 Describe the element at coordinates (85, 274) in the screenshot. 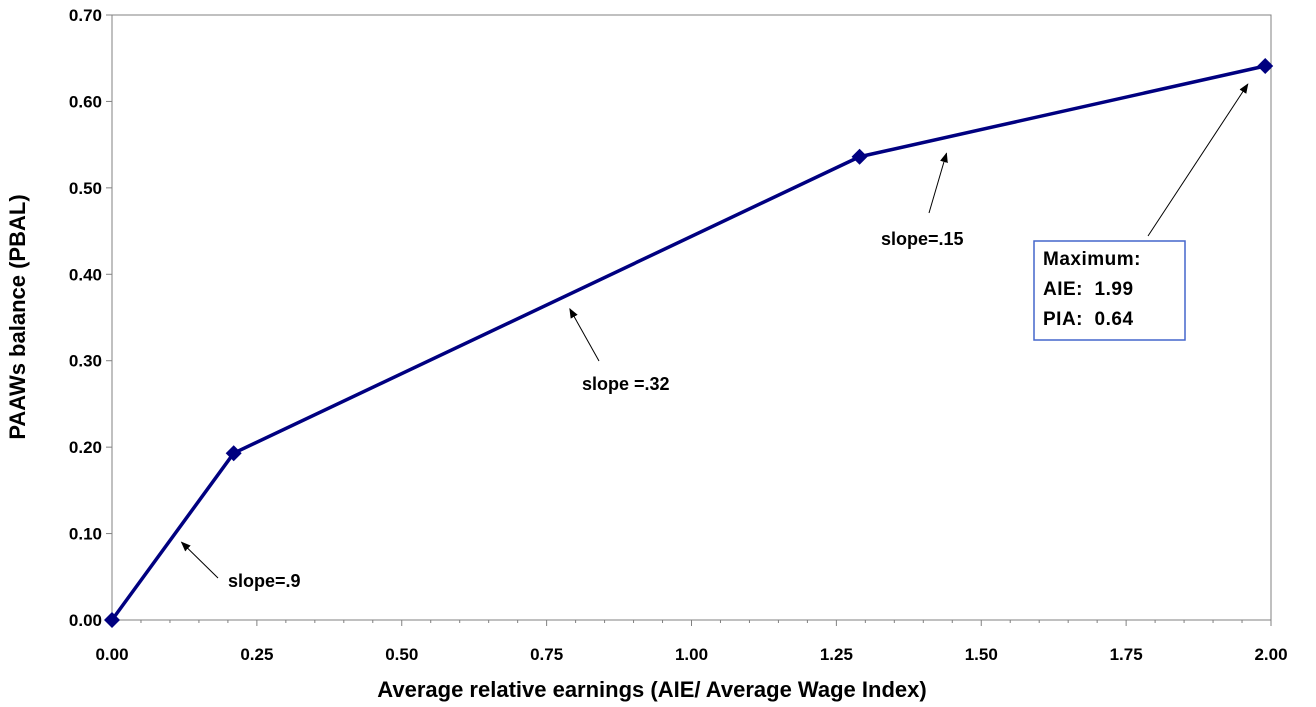

I see `y-tick-label: 0.40` at that location.